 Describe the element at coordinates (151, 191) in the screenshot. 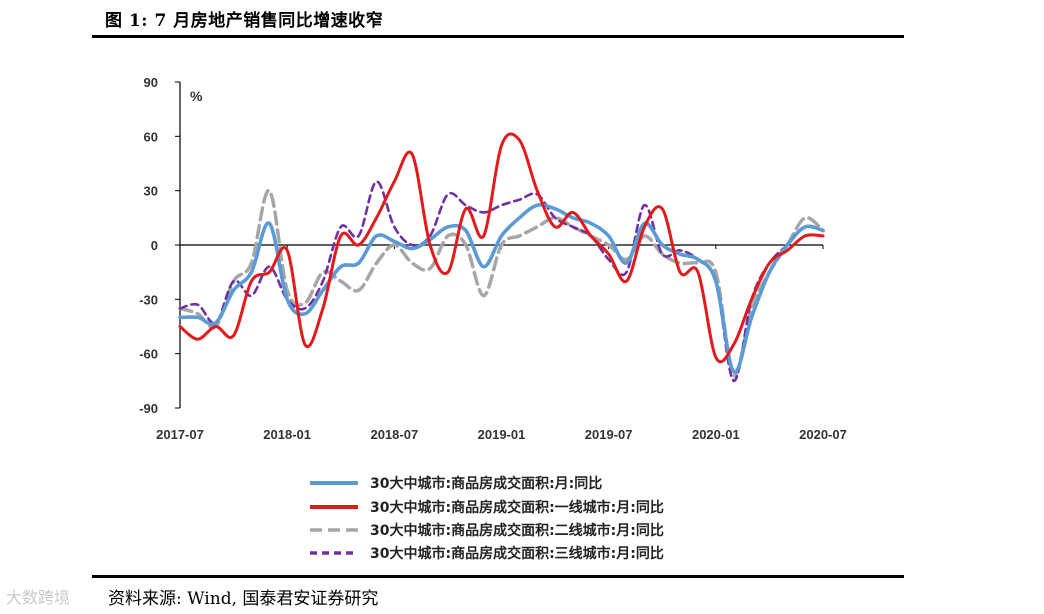

I see `y-tick-label: 30` at that location.